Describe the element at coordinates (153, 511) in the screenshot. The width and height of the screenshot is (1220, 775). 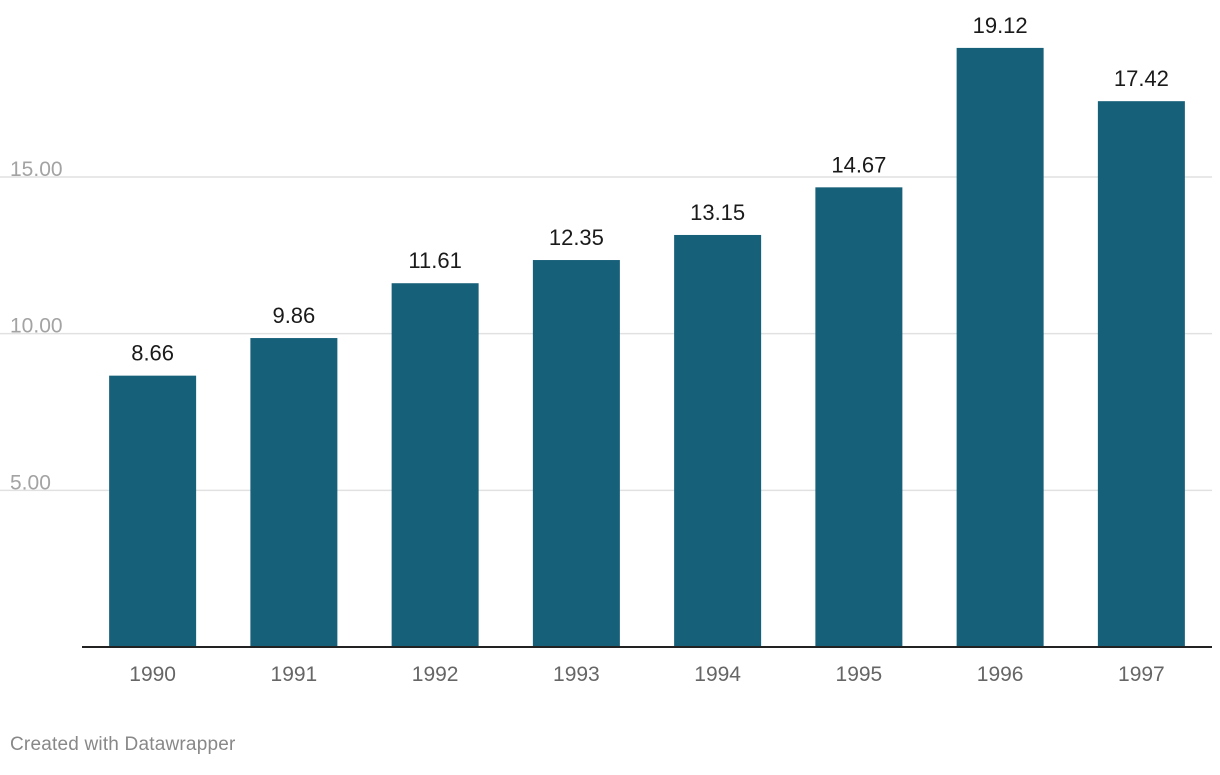
I see `bar-1990` at that location.